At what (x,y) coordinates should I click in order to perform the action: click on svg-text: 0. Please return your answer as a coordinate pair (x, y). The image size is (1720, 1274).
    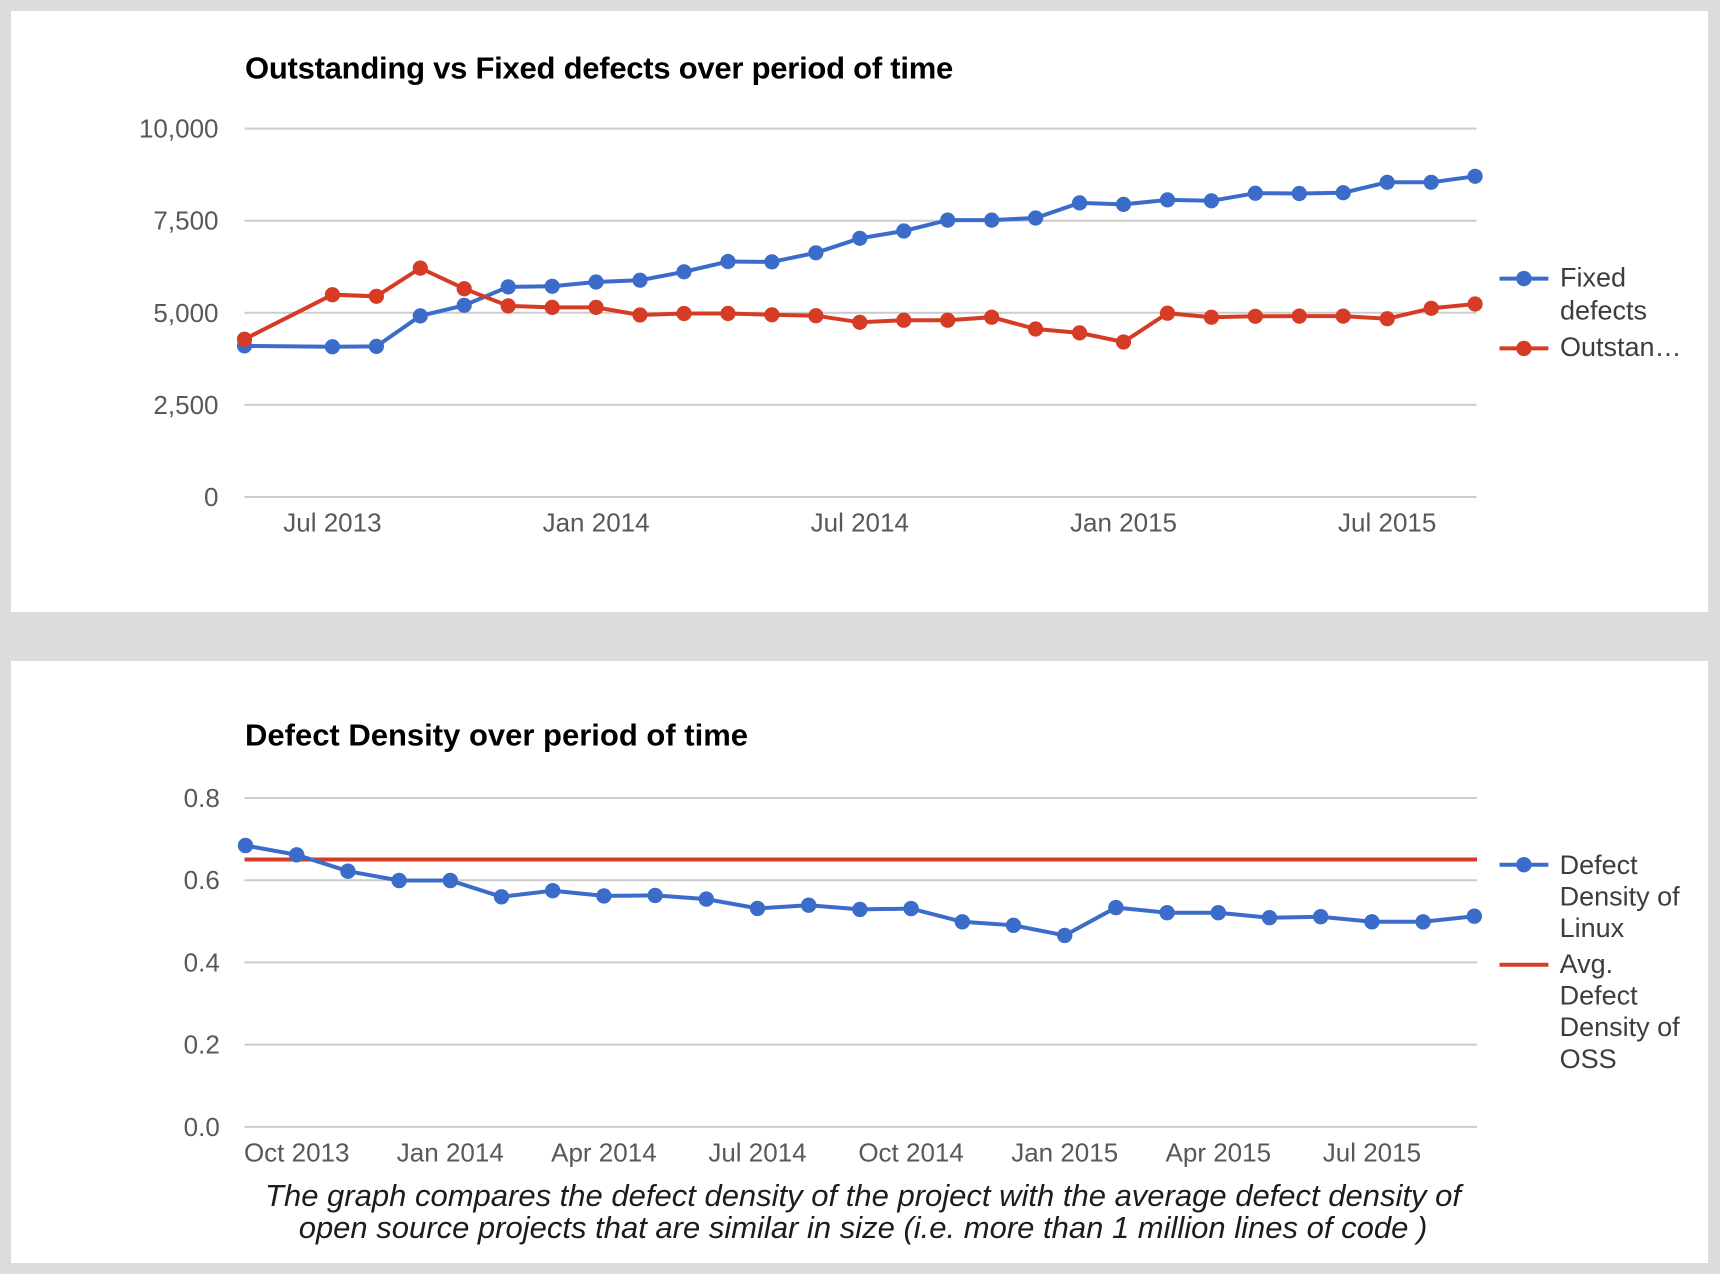
    Looking at the image, I should click on (211, 497).